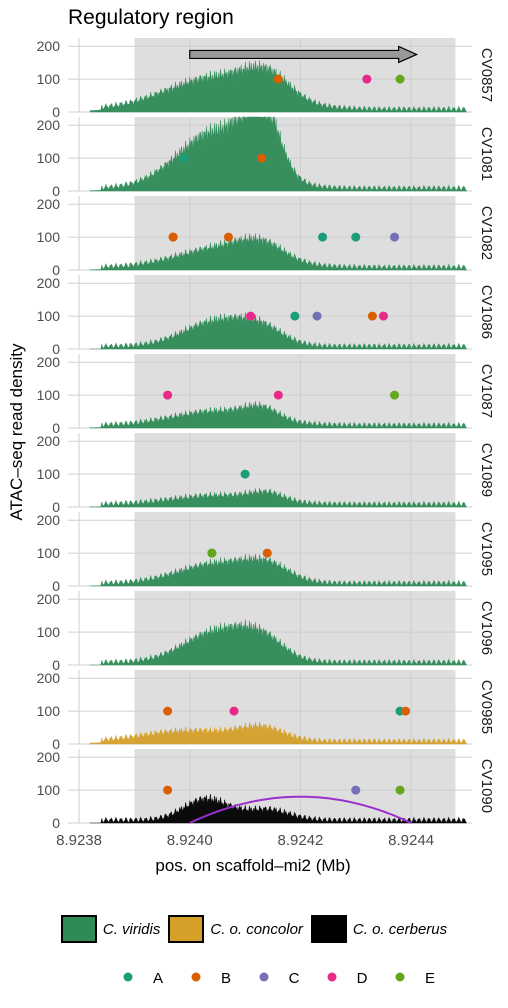  Describe the element at coordinates (245, 840) in the screenshot. I see `x-tick-labels: 8.9238 8.9240 8.9242 8.9244` at that location.